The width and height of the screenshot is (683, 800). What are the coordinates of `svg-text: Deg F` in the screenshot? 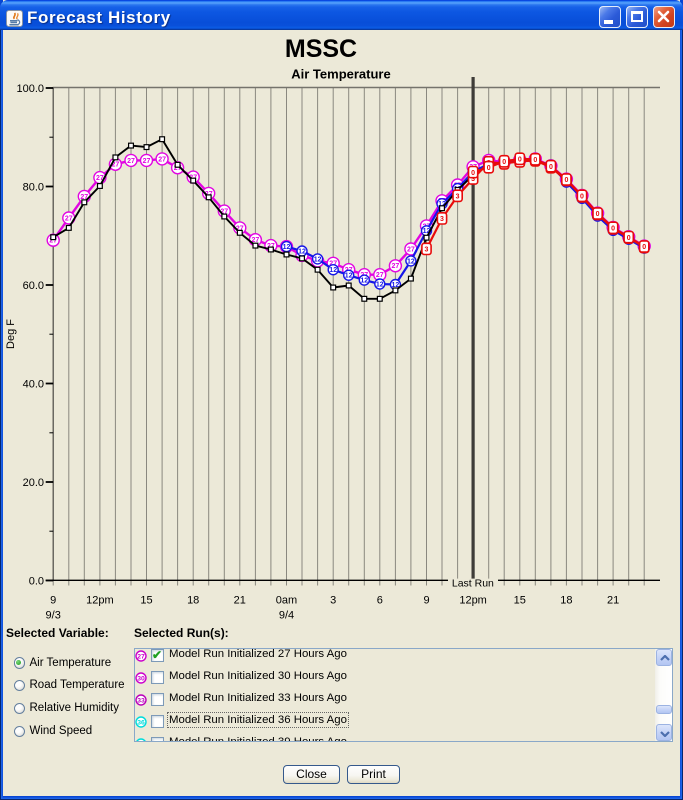 It's located at (11, 334).